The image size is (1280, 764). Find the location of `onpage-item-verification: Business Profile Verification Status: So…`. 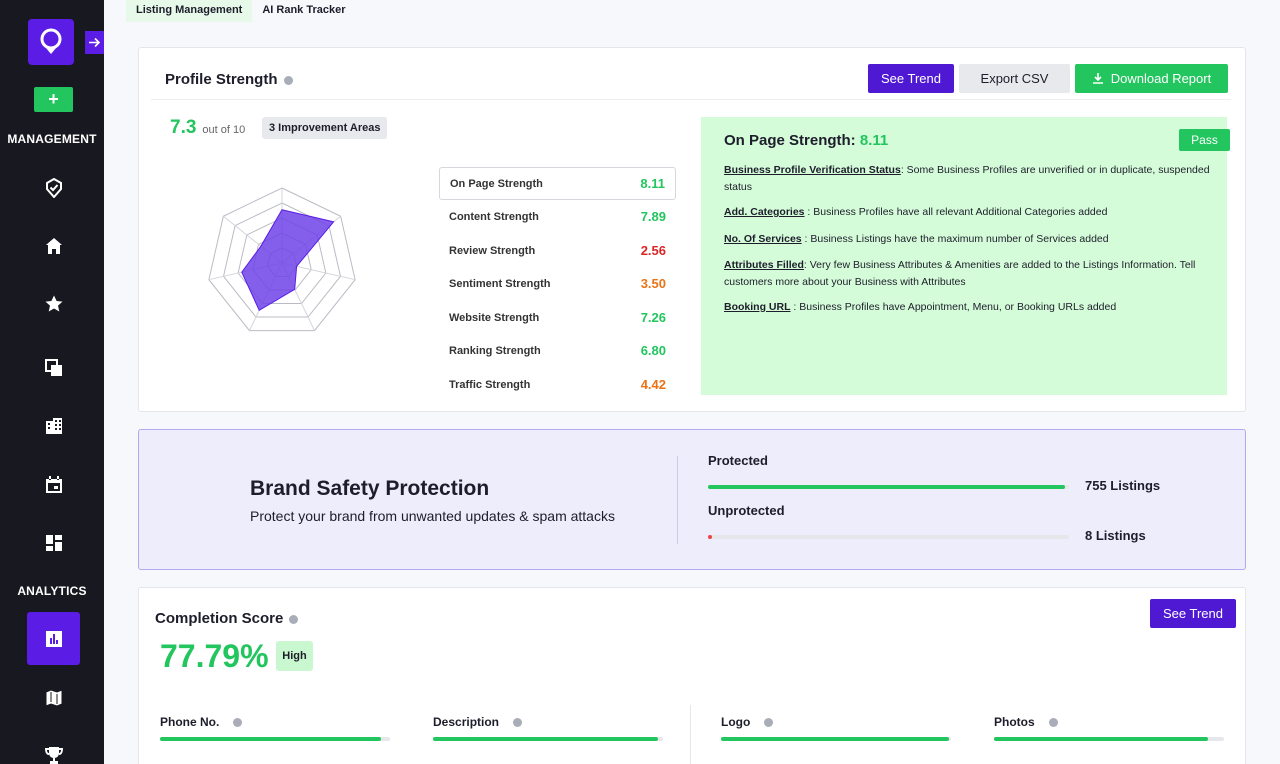

onpage-item-verification: Business Profile Verification Status: So… is located at coordinates (969, 179).